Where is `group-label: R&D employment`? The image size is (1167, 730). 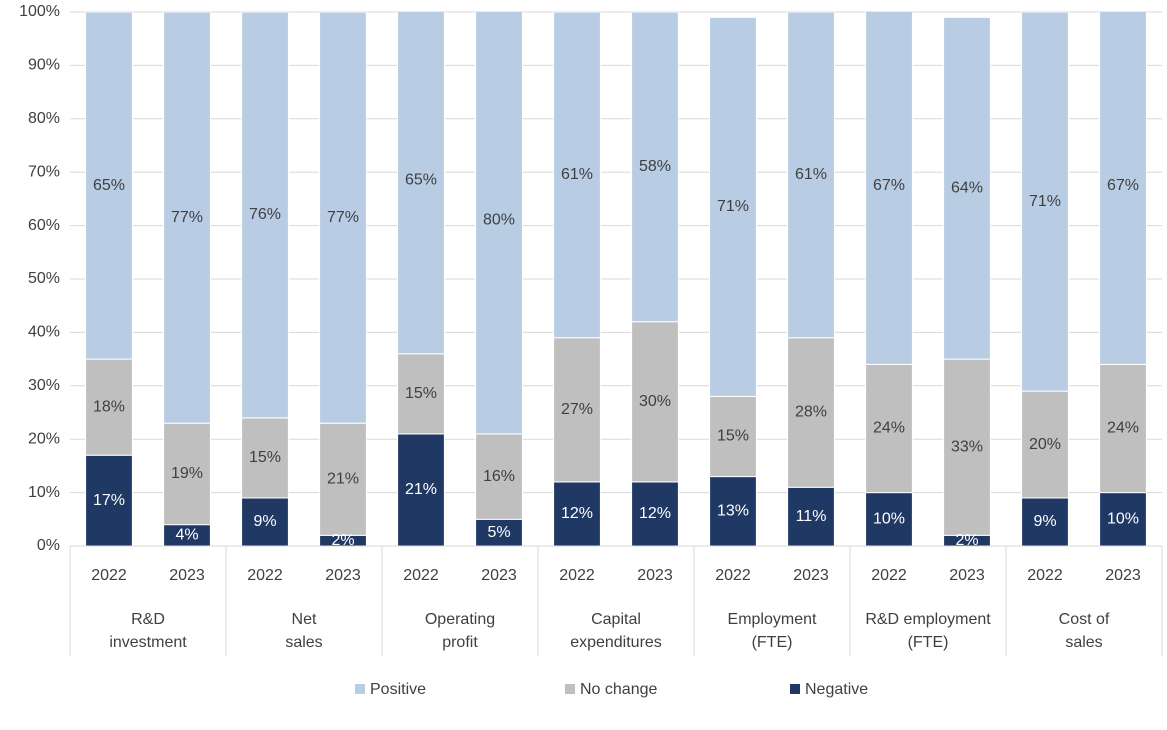
group-label: R&D employment is located at coordinates (928, 619).